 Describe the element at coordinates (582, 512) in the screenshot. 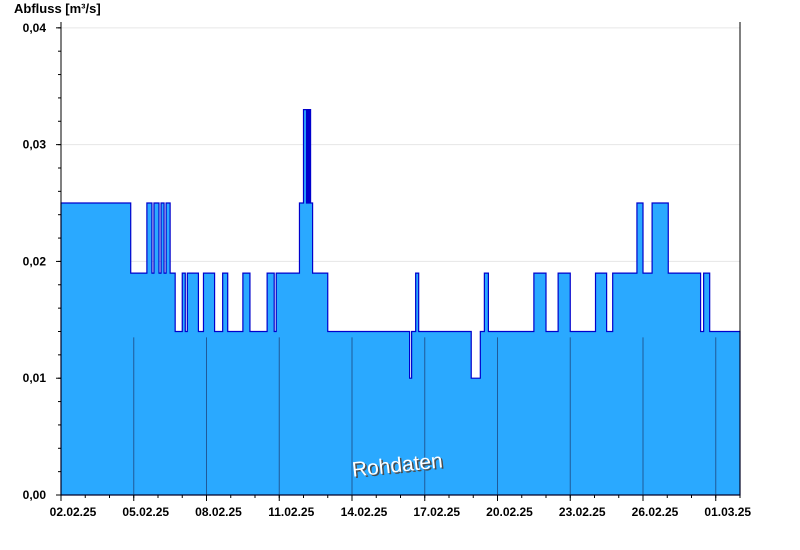

I see `x-tick-label: 23.02.25` at that location.